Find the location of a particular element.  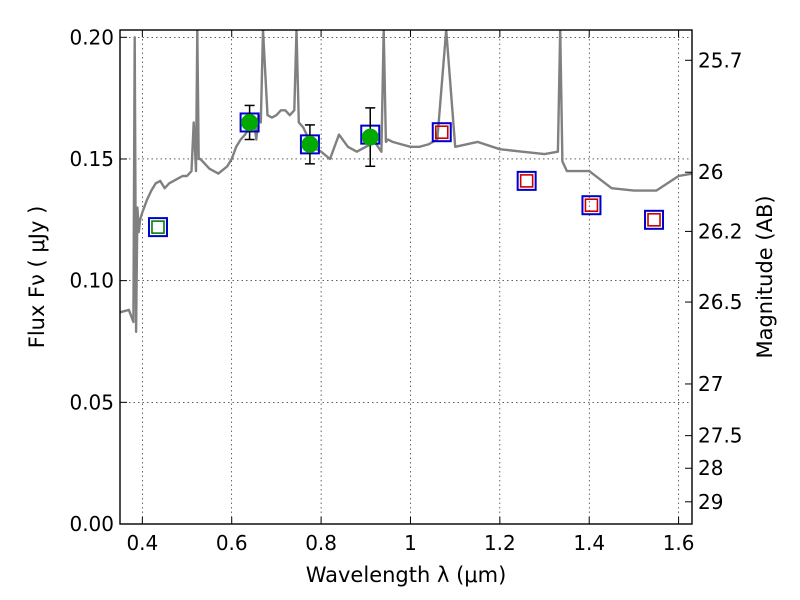

x-axis-title: Wavelength λ (μm) is located at coordinates (406, 575).